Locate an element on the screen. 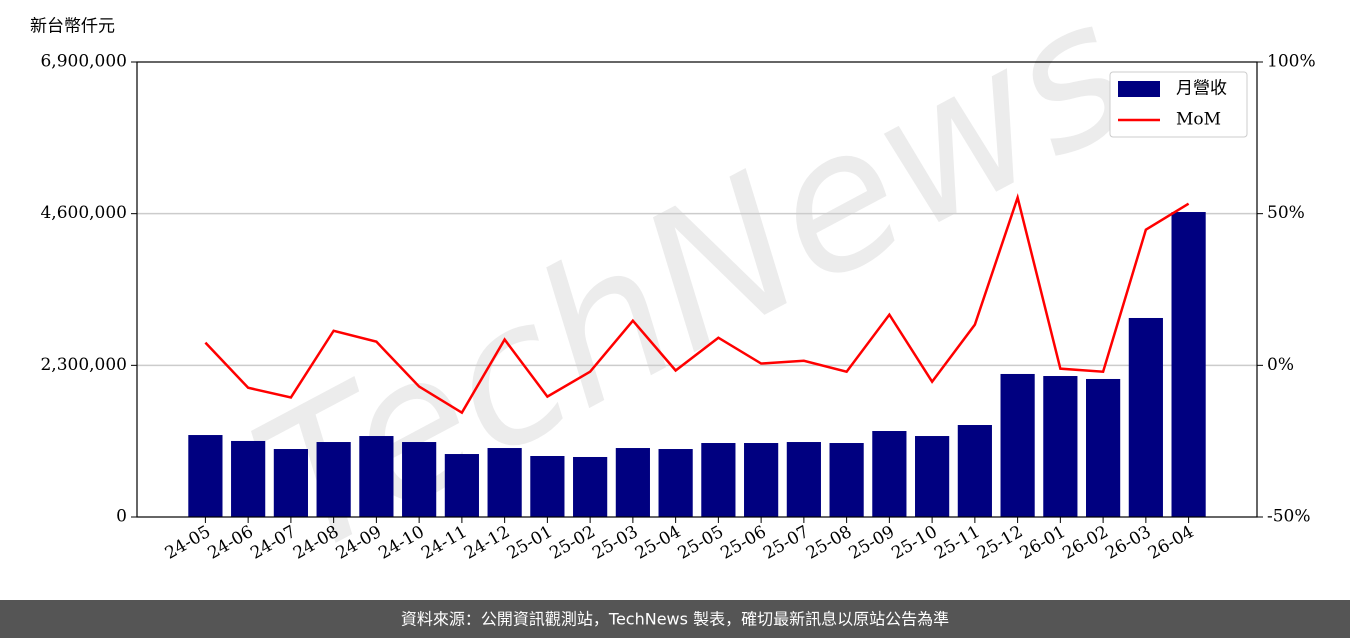 This screenshot has width=1350, height=642. y-tick-label: 0 is located at coordinates (121, 517).